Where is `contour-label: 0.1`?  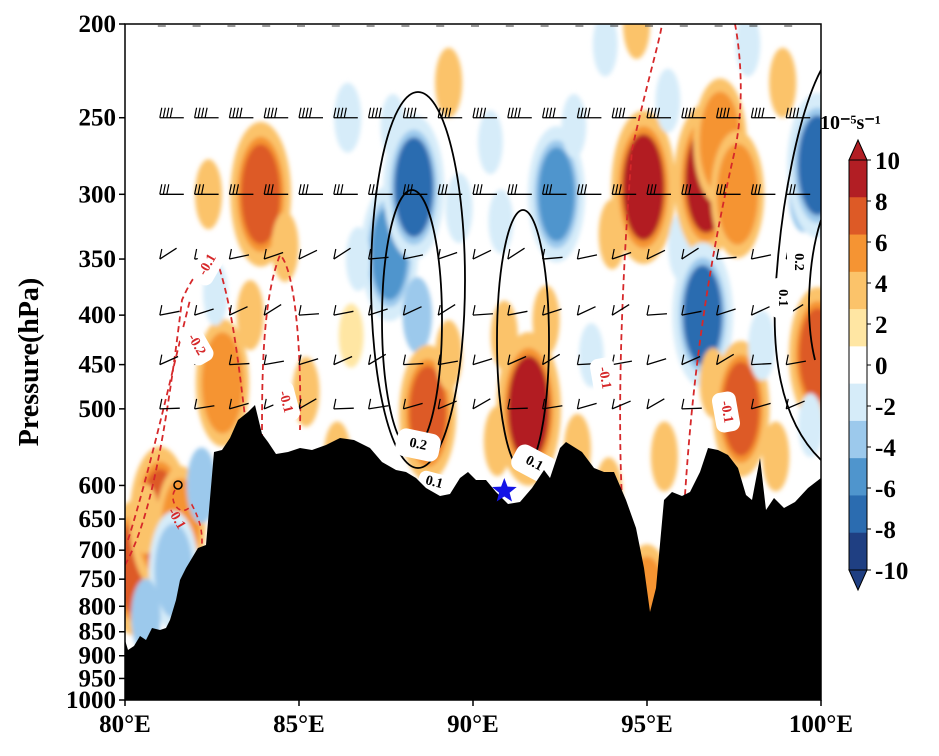 contour-label: 0.1 is located at coordinates (782, 298).